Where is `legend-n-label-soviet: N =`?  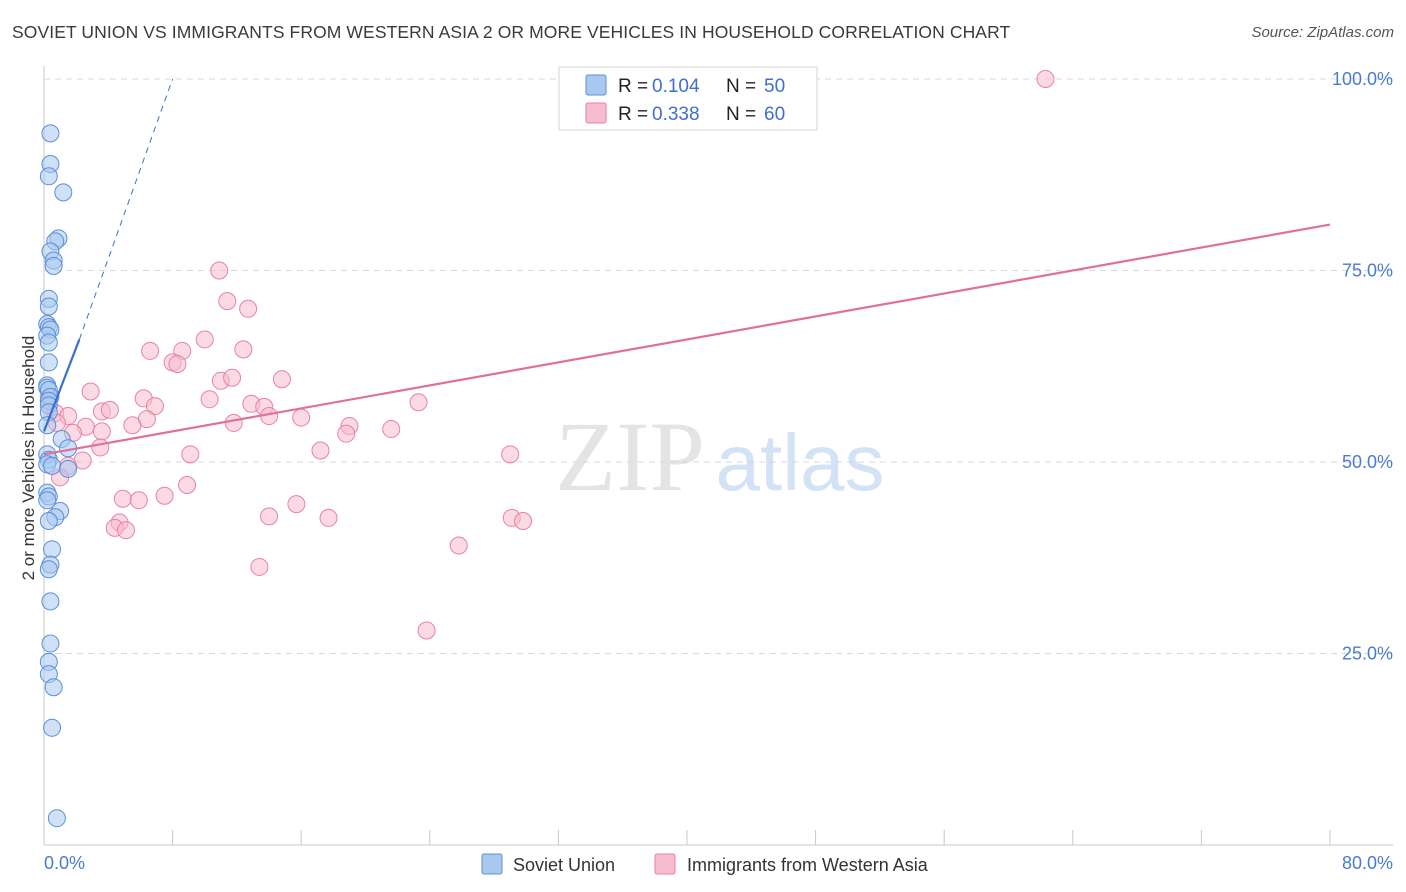
legend-n-label-soviet: N = is located at coordinates (741, 86).